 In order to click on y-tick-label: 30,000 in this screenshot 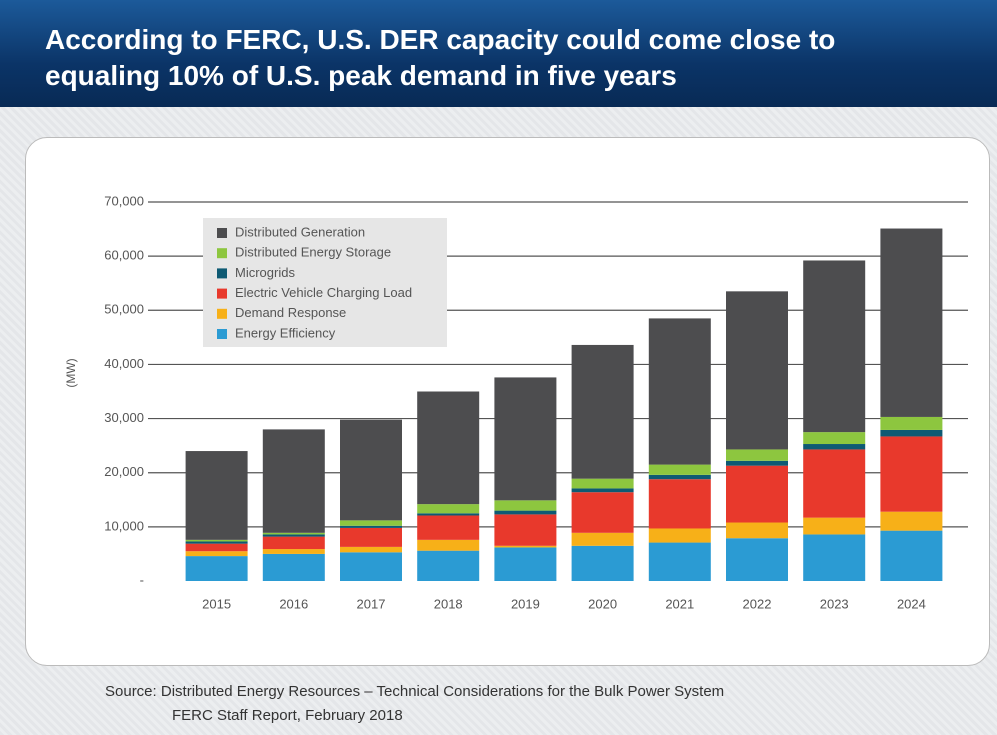, I will do `click(124, 417)`.